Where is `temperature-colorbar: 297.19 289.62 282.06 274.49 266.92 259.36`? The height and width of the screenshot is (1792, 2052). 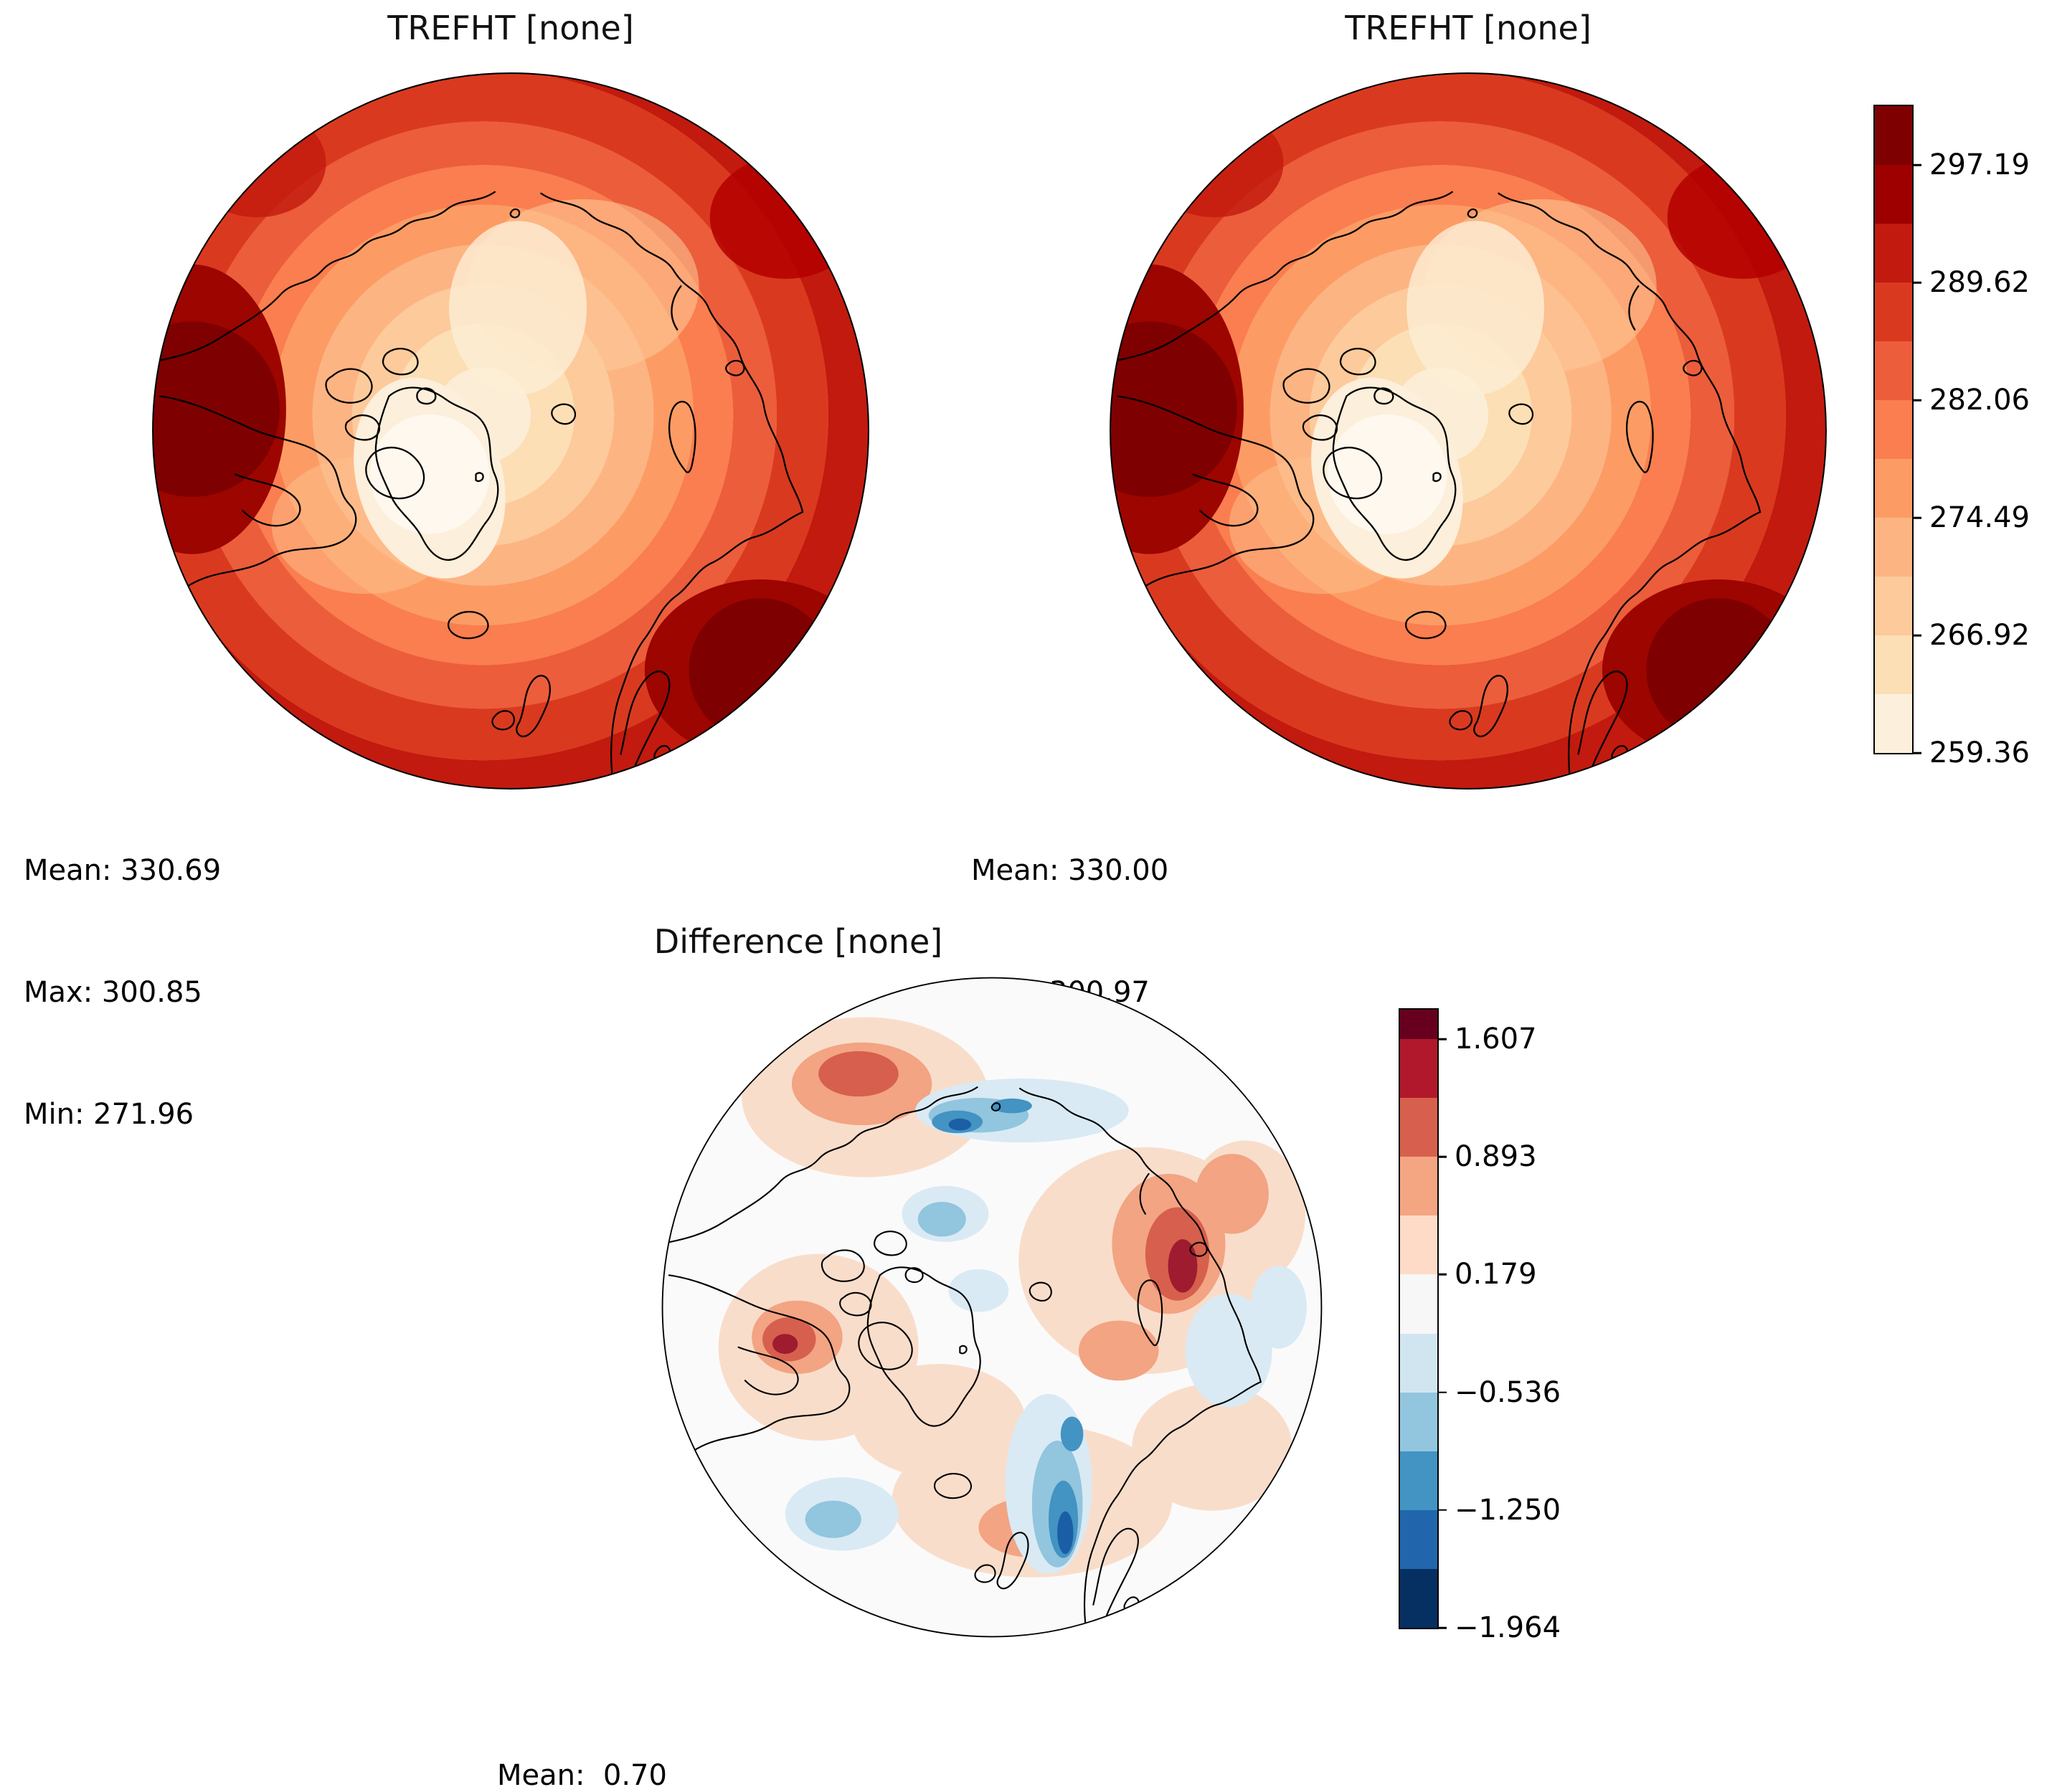
temperature-colorbar: 297.19 289.62 282.06 274.49 266.92 259.36 is located at coordinates (1952, 437).